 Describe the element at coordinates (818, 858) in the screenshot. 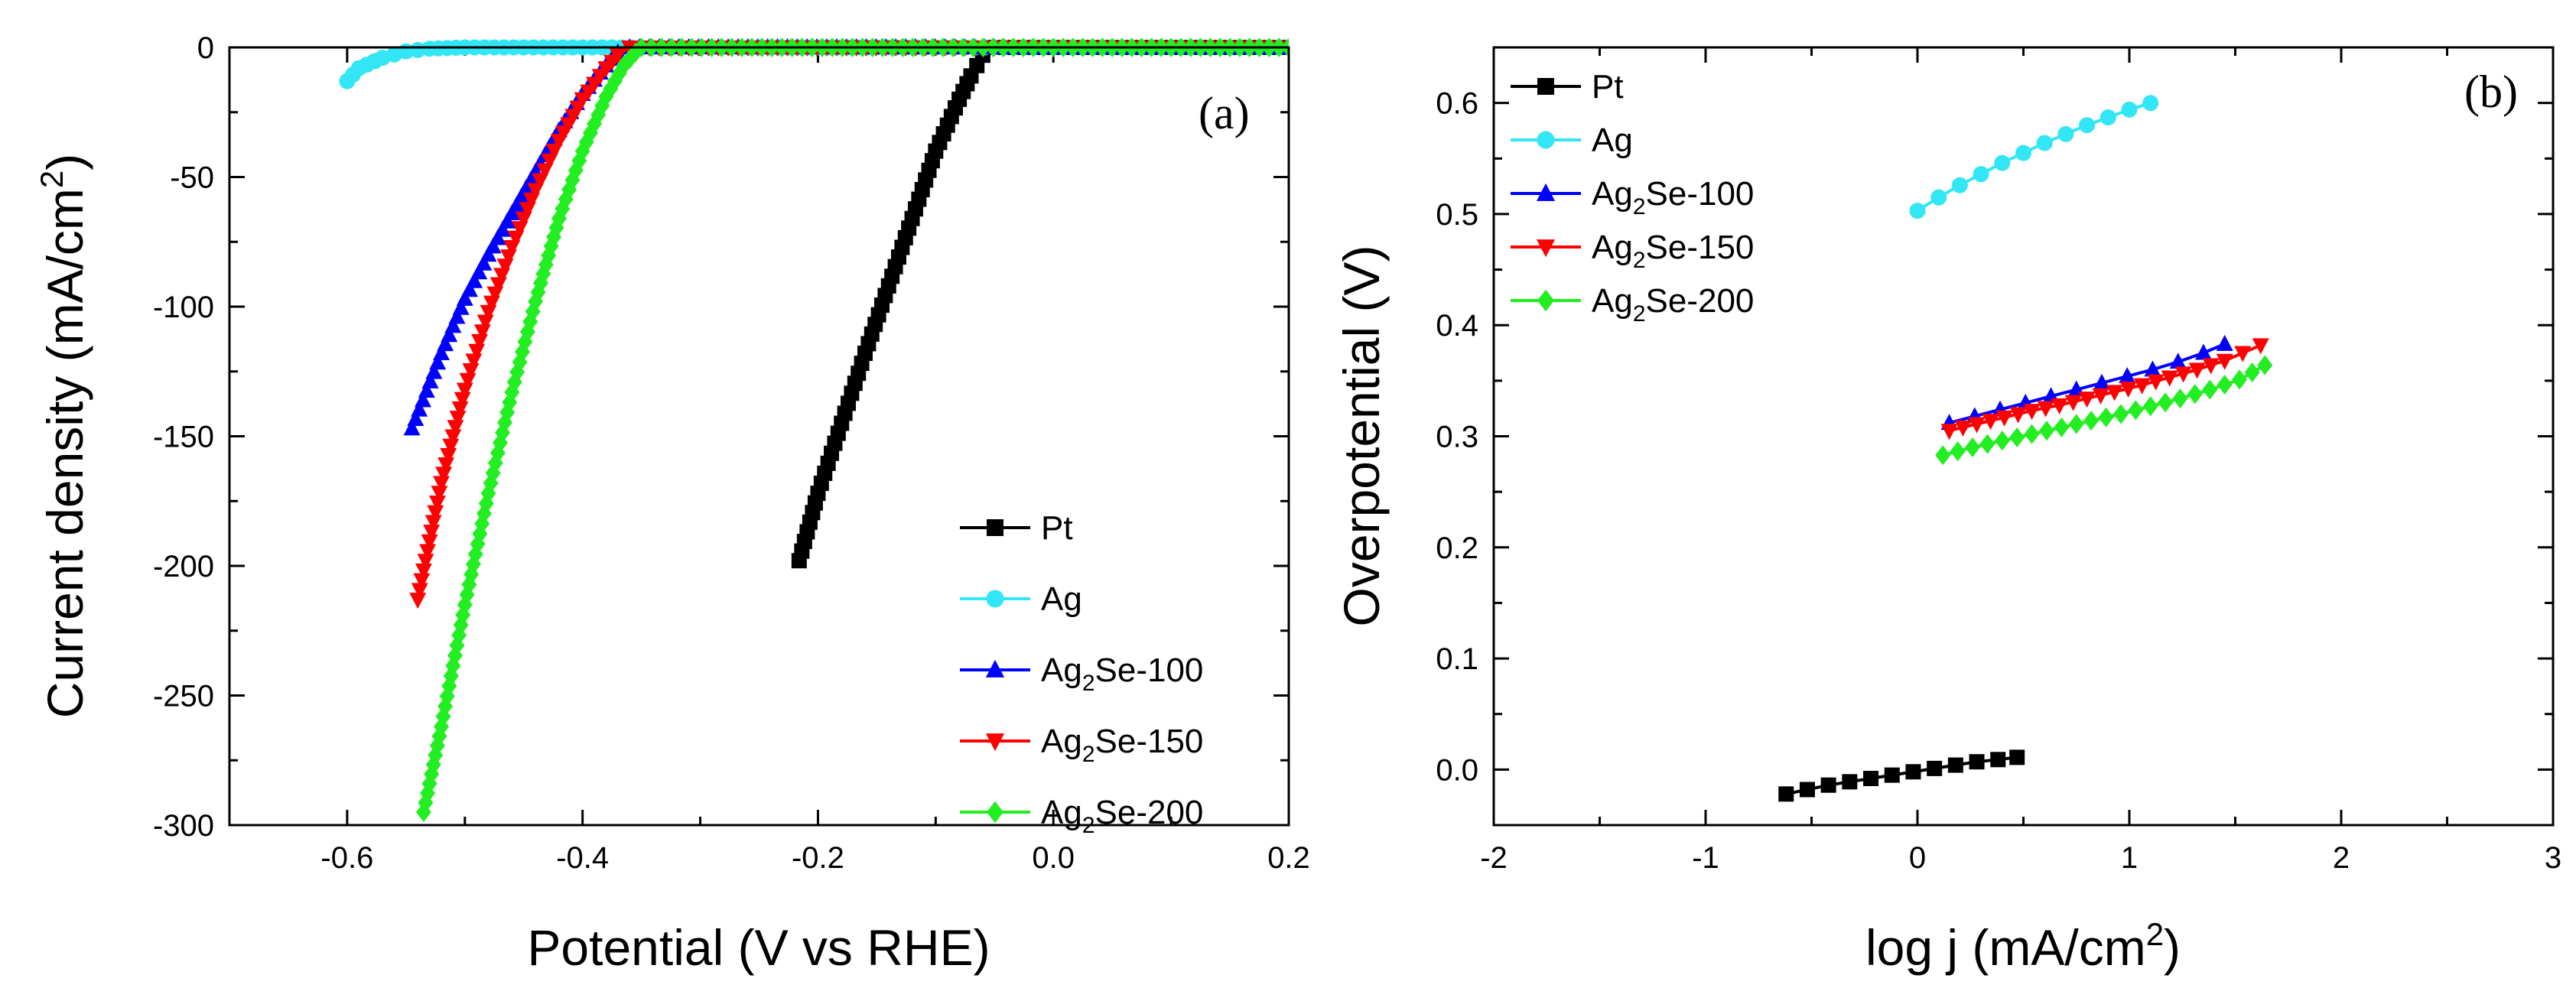

I see `x-tick-label: -0.2` at that location.